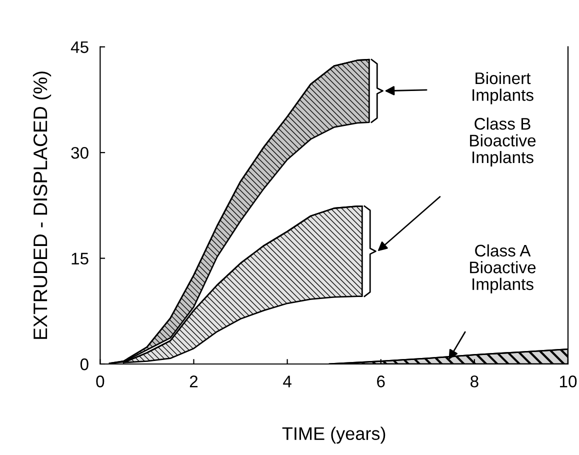 The image size is (579, 455). What do you see at coordinates (42, 205) in the screenshot?
I see `y-axis-title: EXTRUDED - DISPLACED (%)` at bounding box center [42, 205].